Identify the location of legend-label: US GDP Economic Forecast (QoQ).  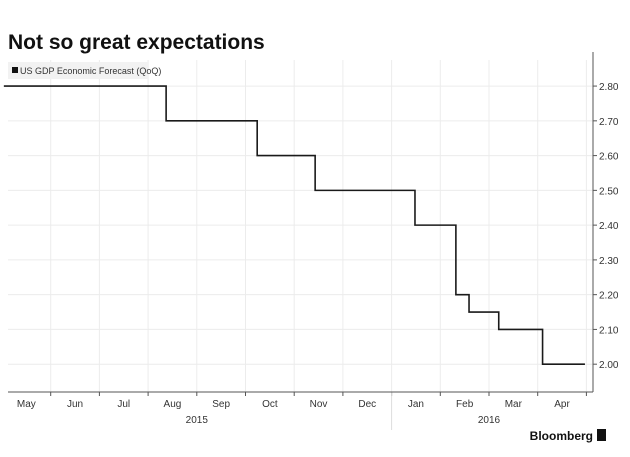
(90, 71).